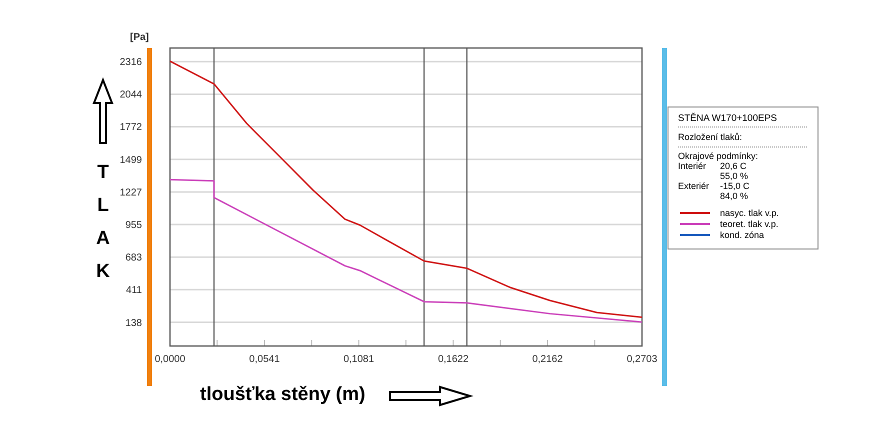 This screenshot has width=876, height=428. What do you see at coordinates (453, 359) in the screenshot?
I see `x-tick-label: 0,1622` at bounding box center [453, 359].